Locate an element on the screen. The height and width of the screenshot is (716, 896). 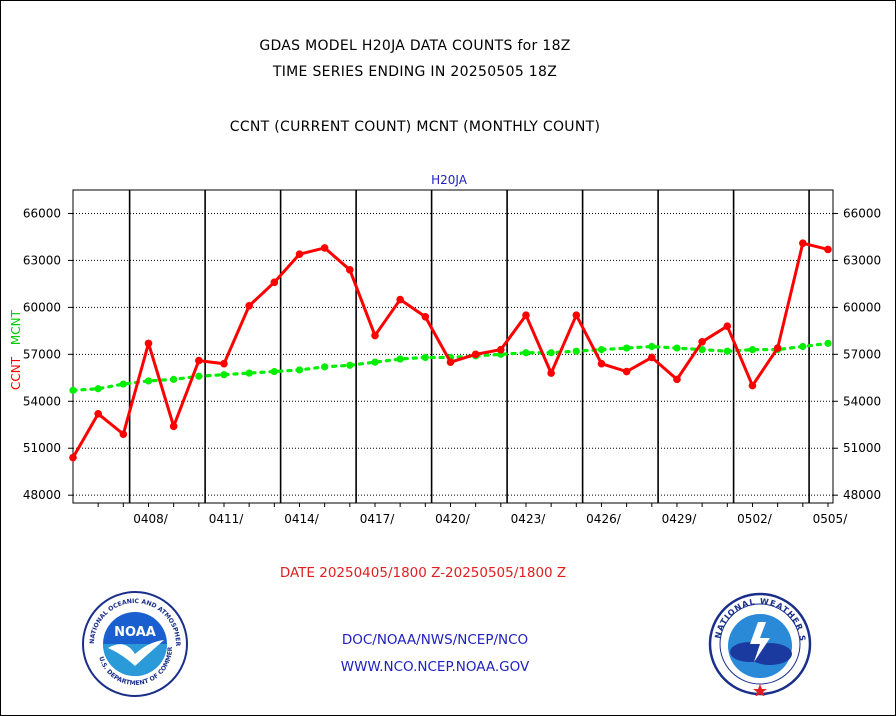
noaa-logo-text: NOAA is located at coordinates (135, 632).